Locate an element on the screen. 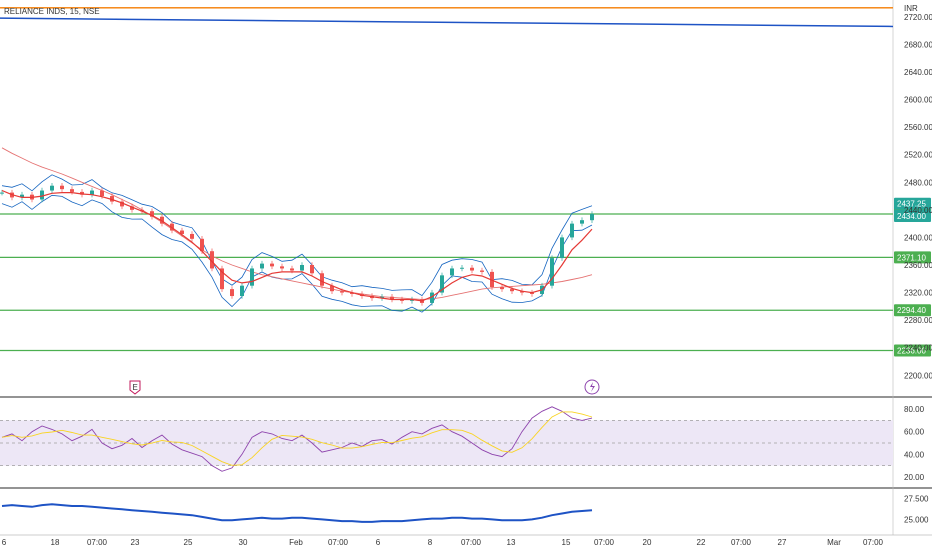  earnings-label: E is located at coordinates (135, 387).